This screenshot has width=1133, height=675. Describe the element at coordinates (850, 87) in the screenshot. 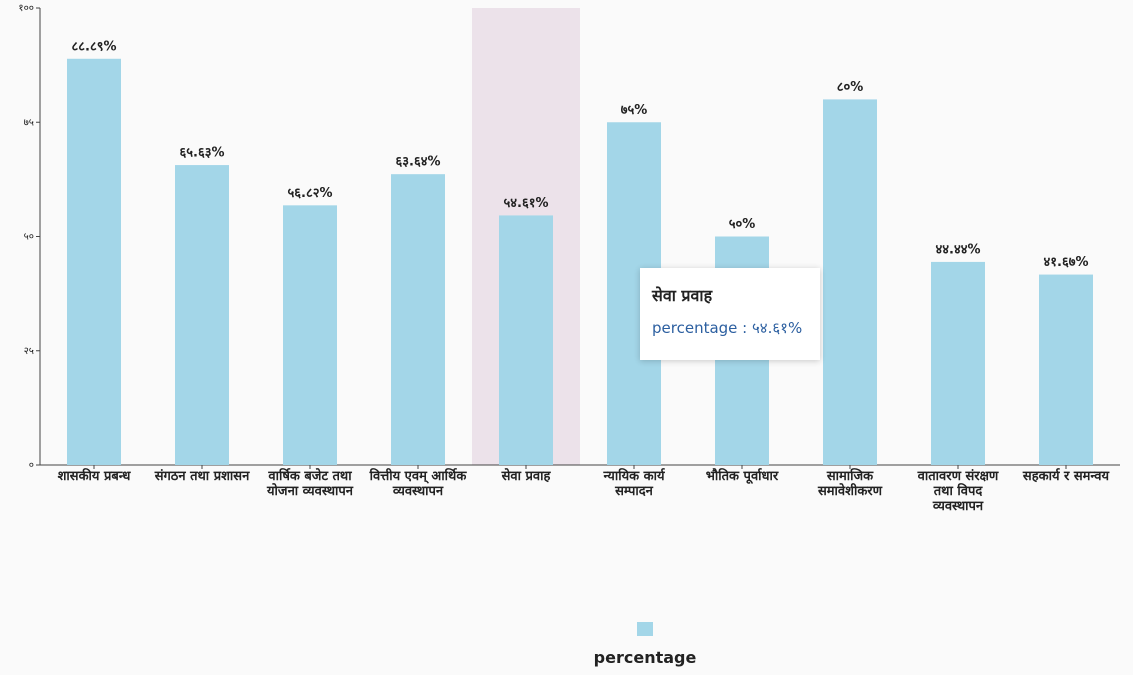

I see `value-label: ८०%` at that location.